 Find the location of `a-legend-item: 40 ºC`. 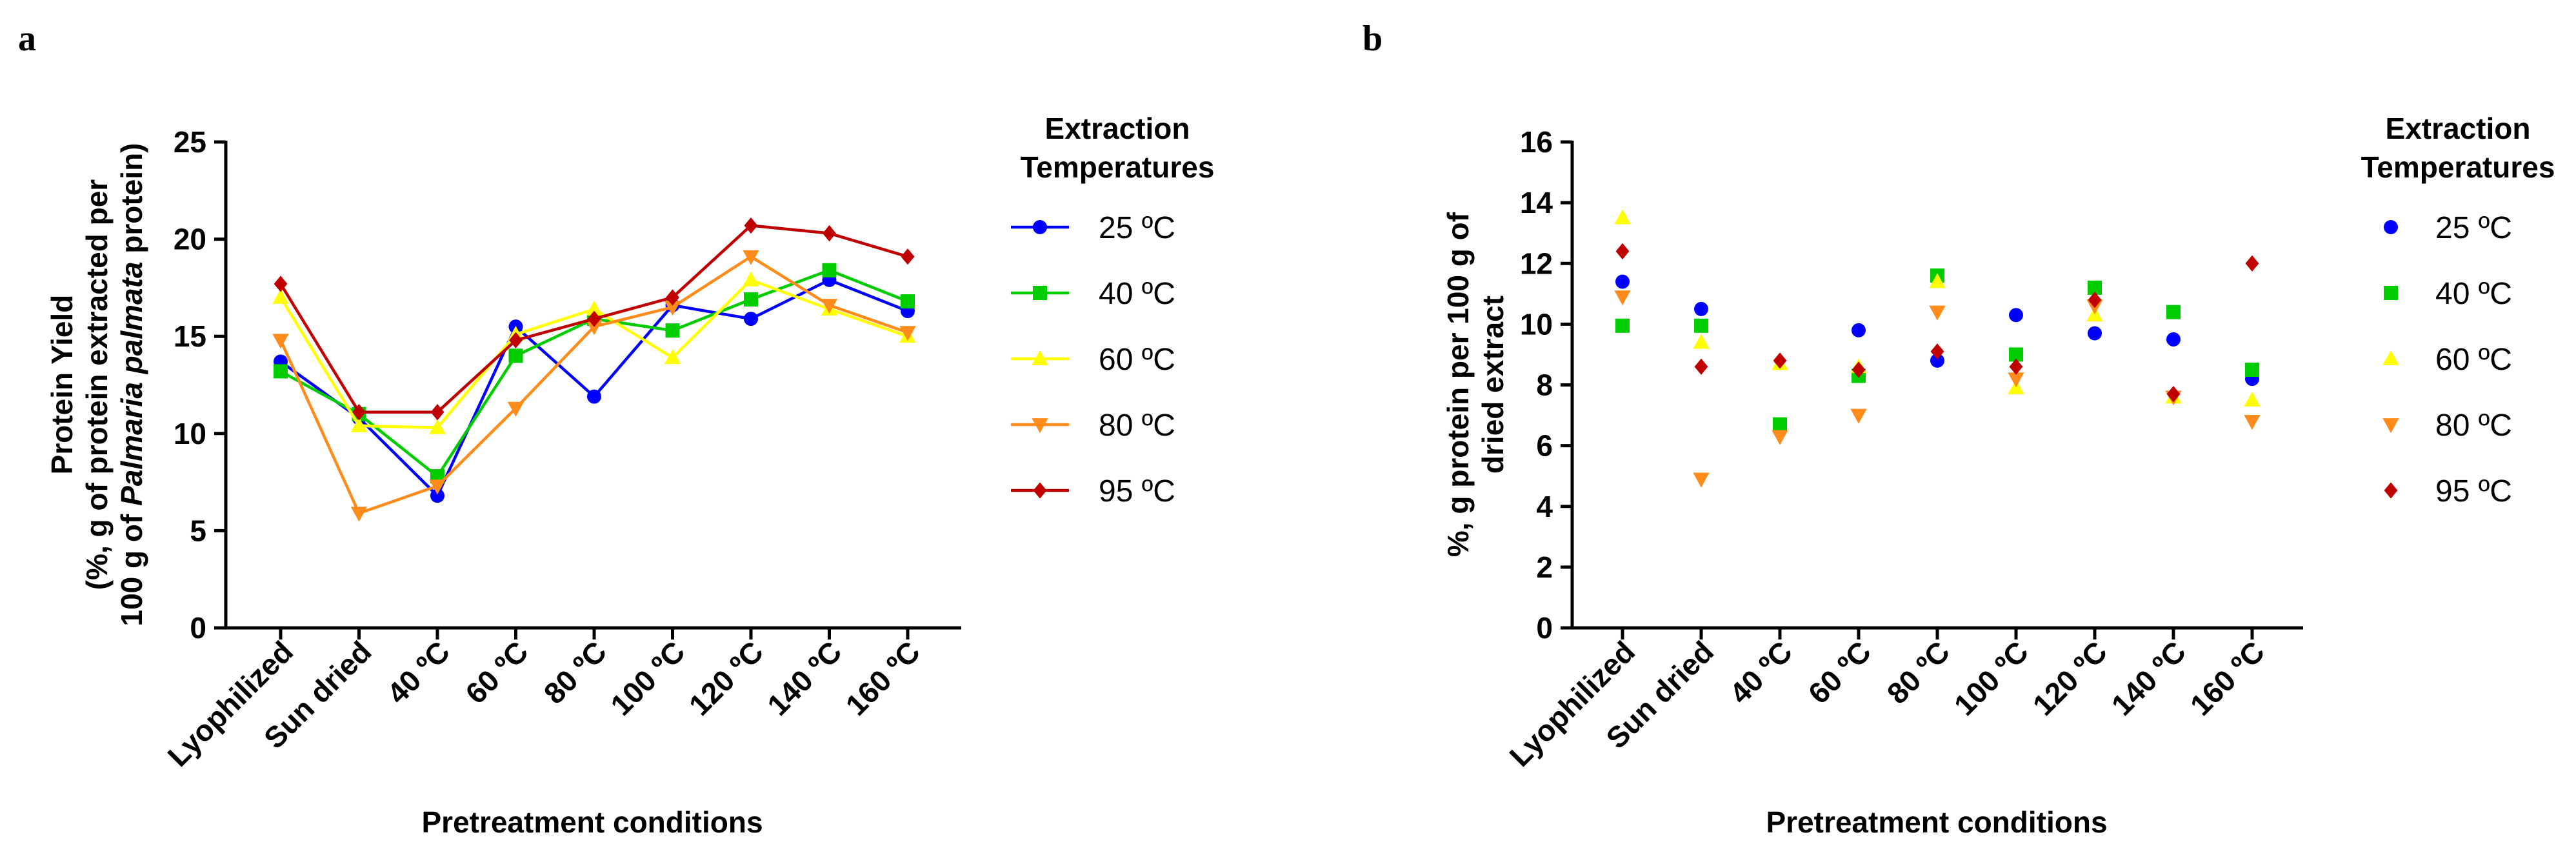

a-legend-item: 40 ºC is located at coordinates (1093, 294).